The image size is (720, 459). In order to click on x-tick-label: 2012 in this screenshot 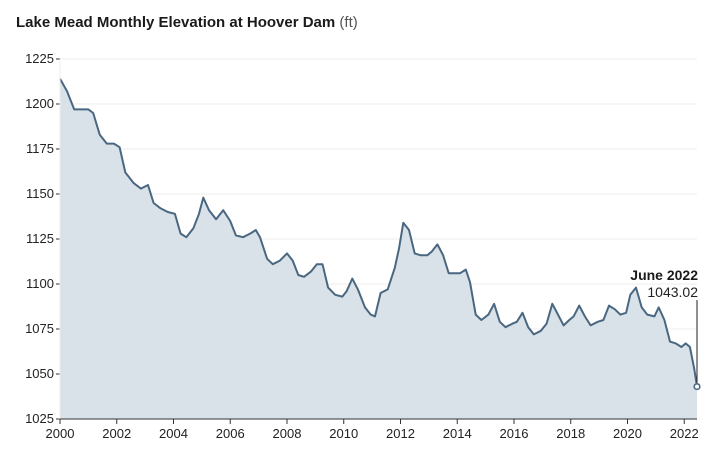, I will do `click(400, 433)`.